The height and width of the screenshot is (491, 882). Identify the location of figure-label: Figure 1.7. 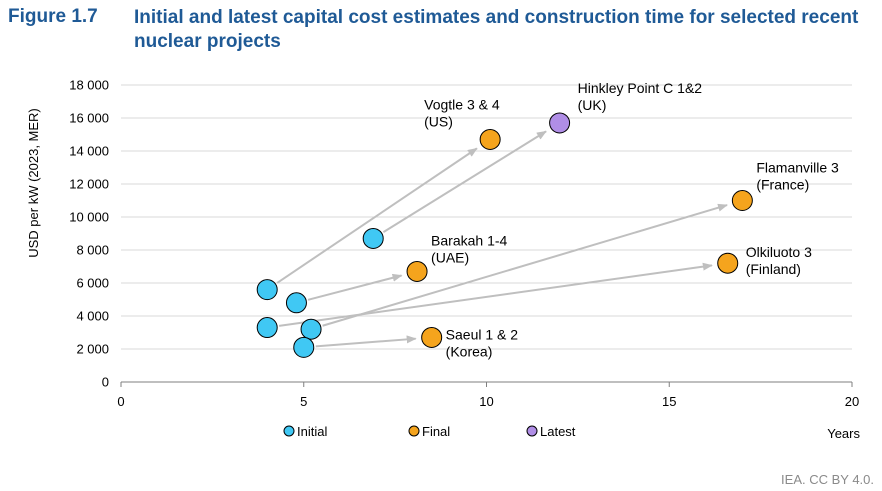
(53, 16).